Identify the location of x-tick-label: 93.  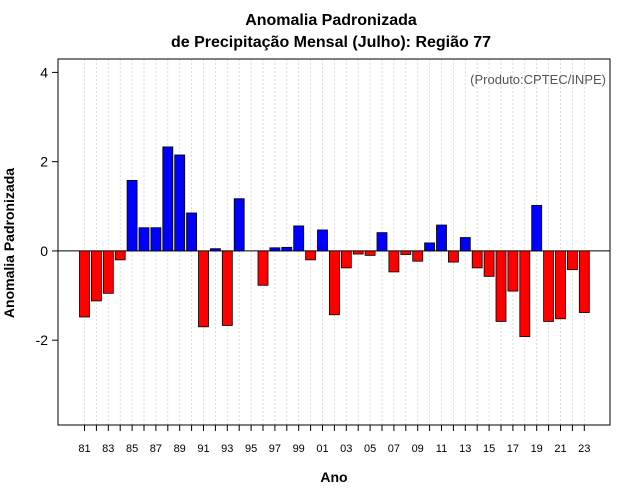
(227, 449).